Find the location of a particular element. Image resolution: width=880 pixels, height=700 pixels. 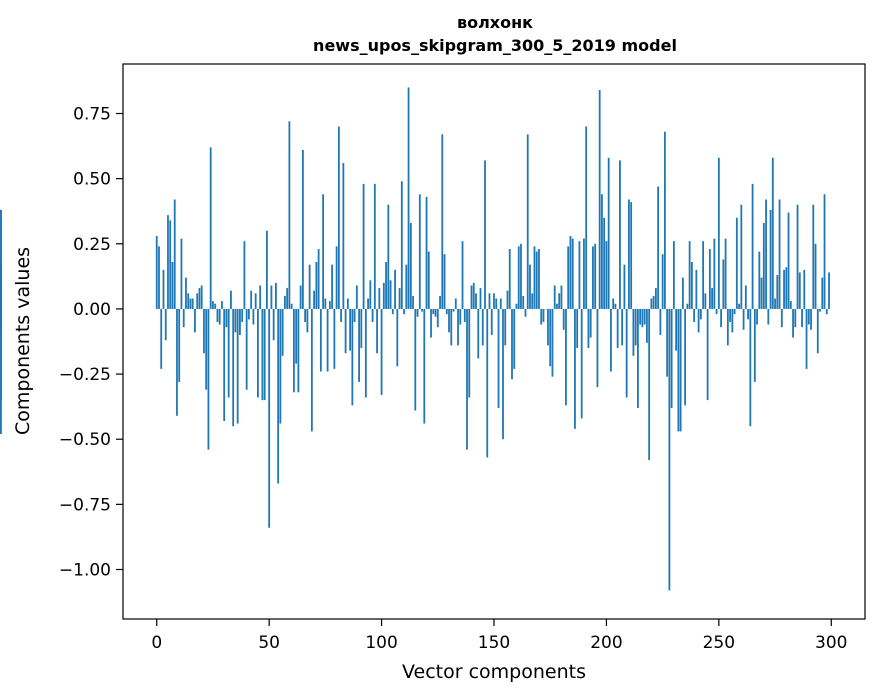

y-tick-label: 0.25 is located at coordinates (92, 245).